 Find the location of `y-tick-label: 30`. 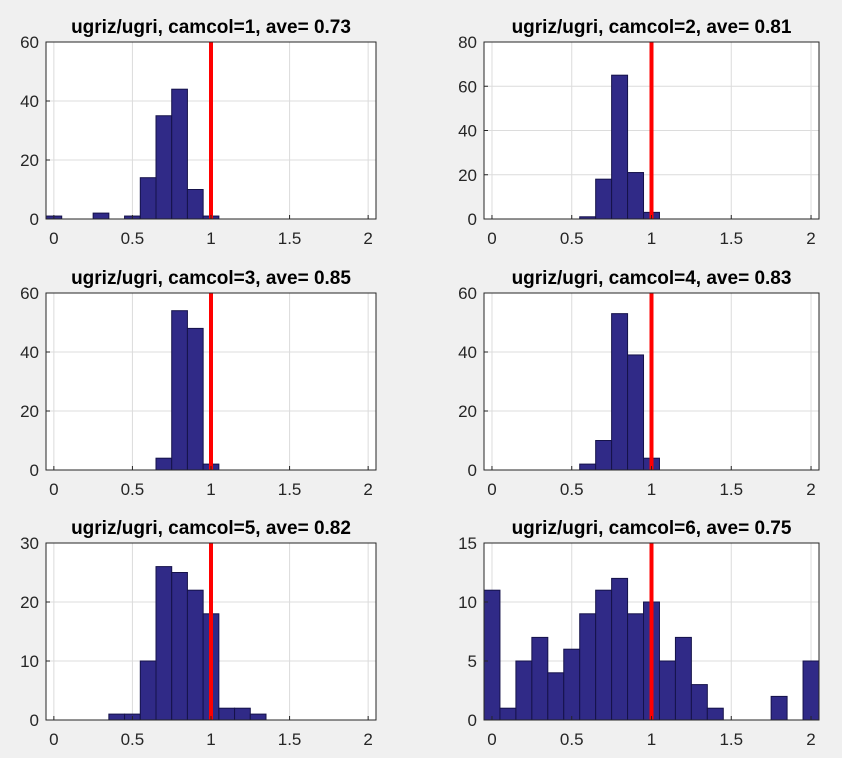

y-tick-label: 30 is located at coordinates (29, 543).